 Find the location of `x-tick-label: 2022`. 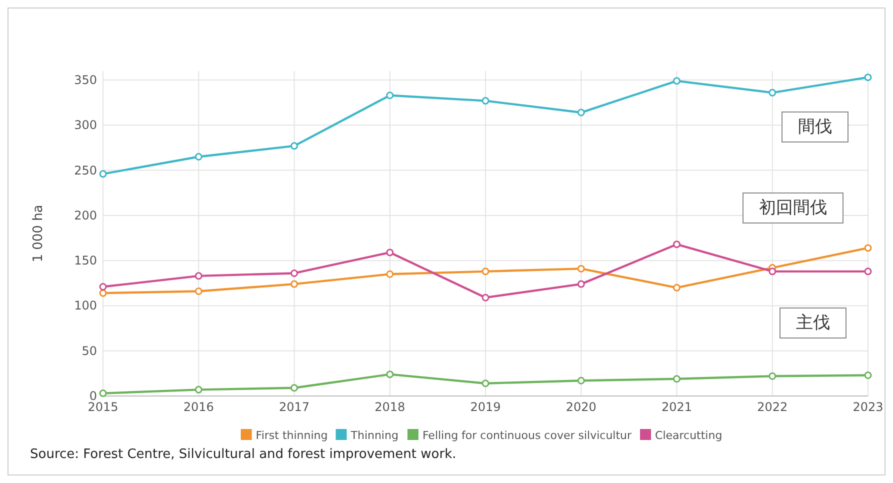

x-tick-label: 2022 is located at coordinates (772, 407).